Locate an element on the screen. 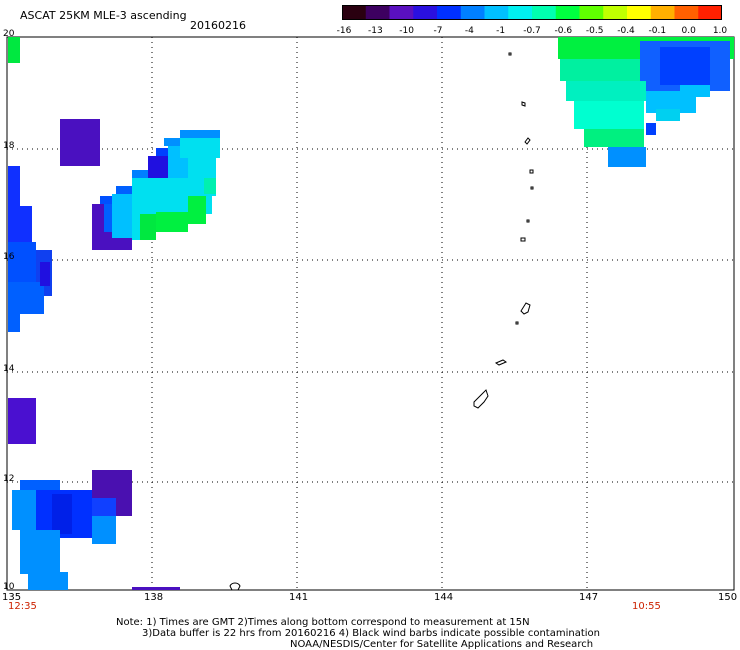 This screenshot has height=650, width=740. colorbar-tick-label: -16 is located at coordinates (344, 31).